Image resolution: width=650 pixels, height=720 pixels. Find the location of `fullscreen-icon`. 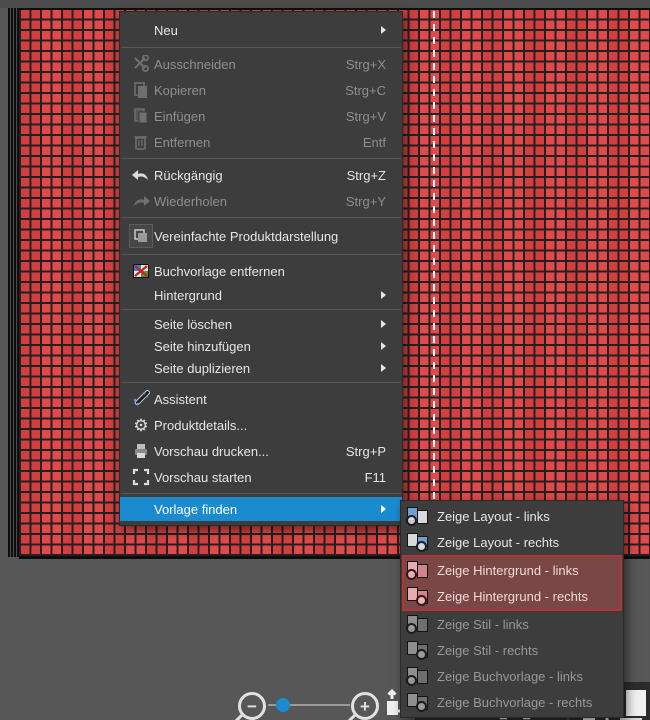

fullscreen-icon is located at coordinates (141, 477).